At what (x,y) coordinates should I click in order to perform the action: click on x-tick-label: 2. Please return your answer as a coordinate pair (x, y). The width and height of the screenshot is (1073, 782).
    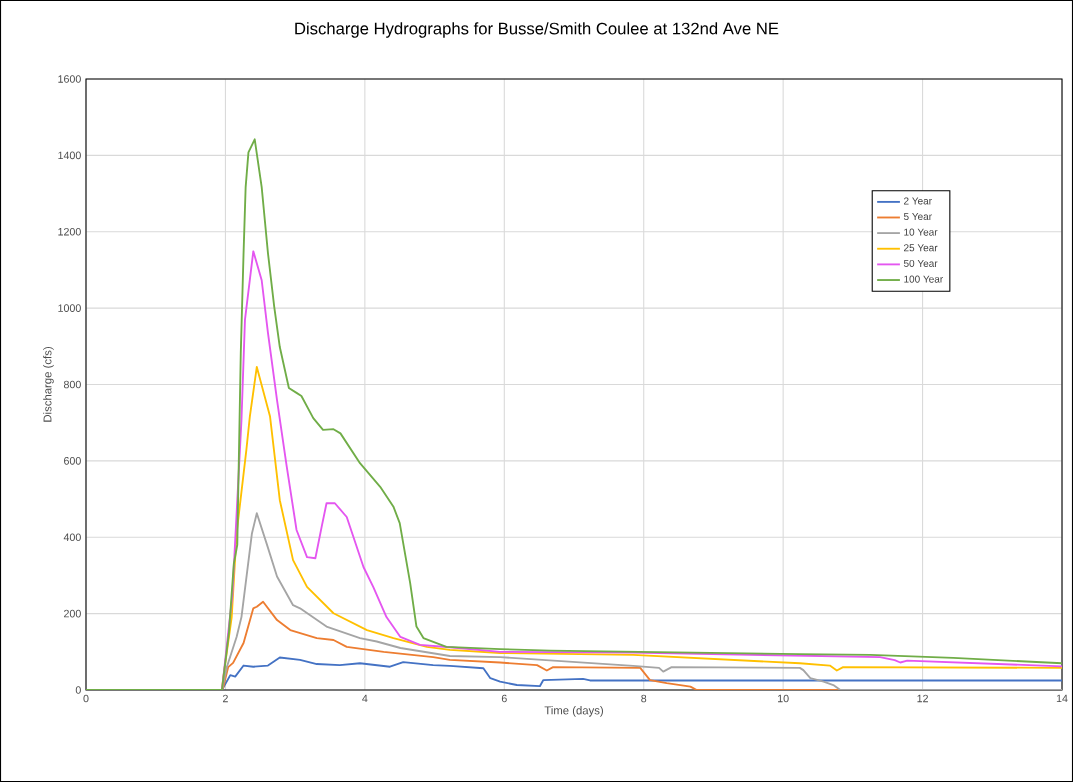
    Looking at the image, I should click on (225, 698).